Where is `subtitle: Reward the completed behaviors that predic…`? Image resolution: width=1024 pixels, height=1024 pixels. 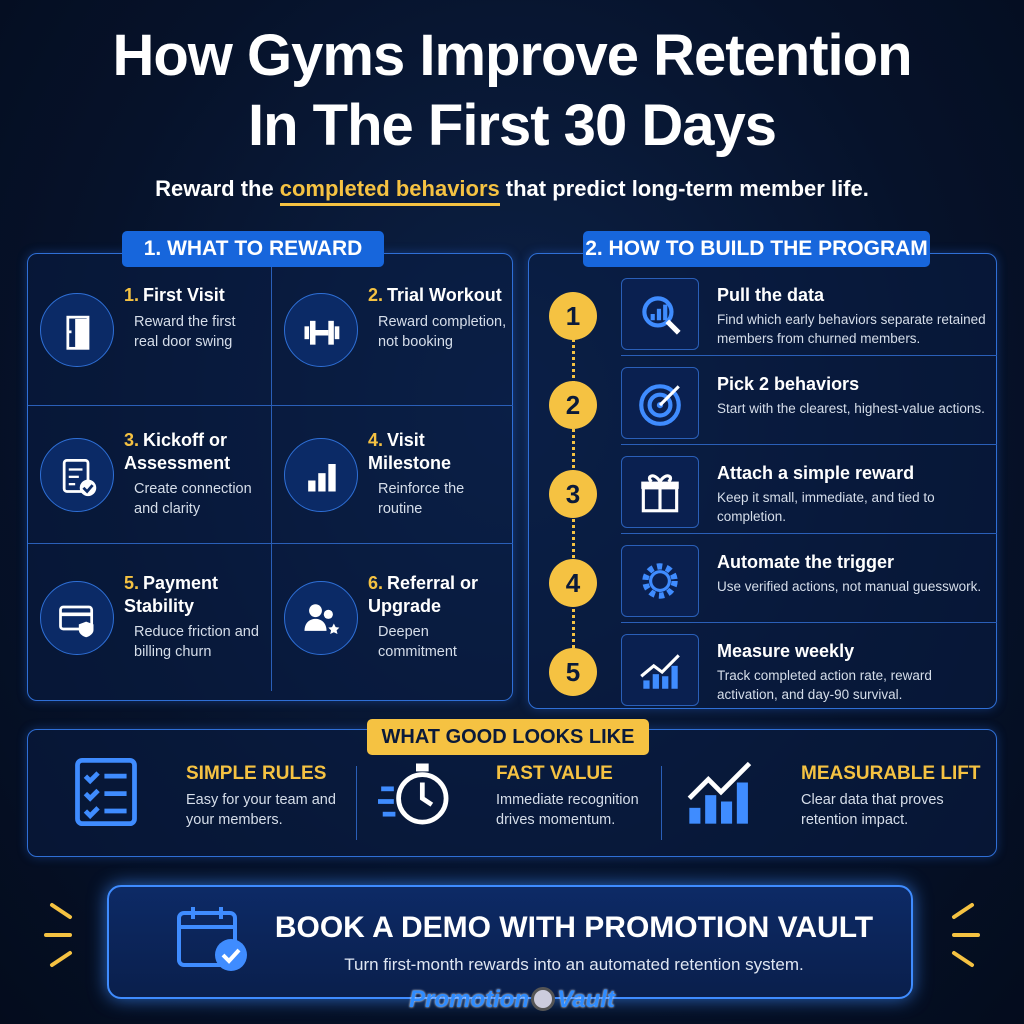
subtitle: Reward the completed behaviors that predic… is located at coordinates (512, 191).